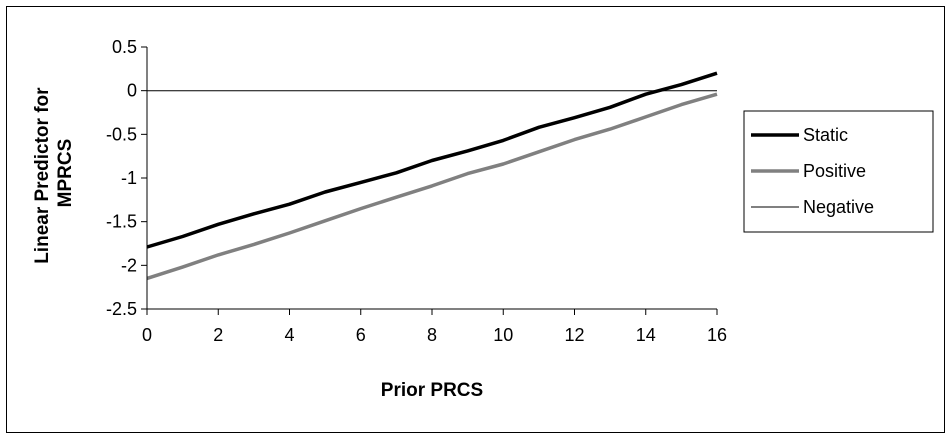  I want to click on x-axis-title: Prior PRCS, so click(432, 390).